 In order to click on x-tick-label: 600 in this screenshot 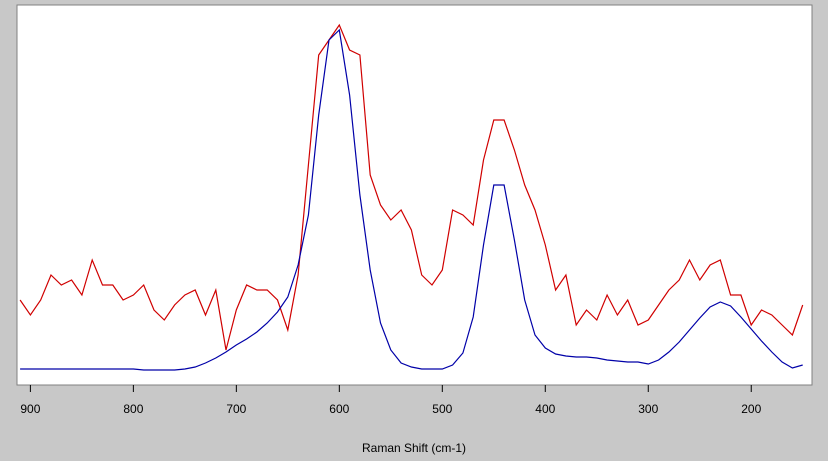, I will do `click(339, 409)`.